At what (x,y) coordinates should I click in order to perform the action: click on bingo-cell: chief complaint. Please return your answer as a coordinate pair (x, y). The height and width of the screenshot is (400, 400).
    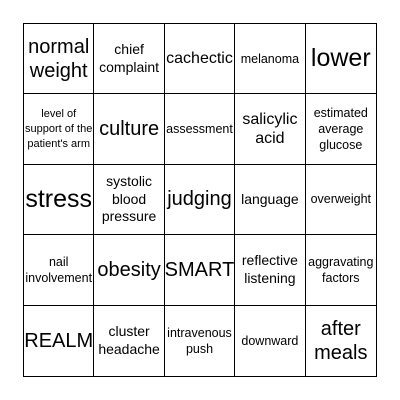
    Looking at the image, I should click on (129, 59).